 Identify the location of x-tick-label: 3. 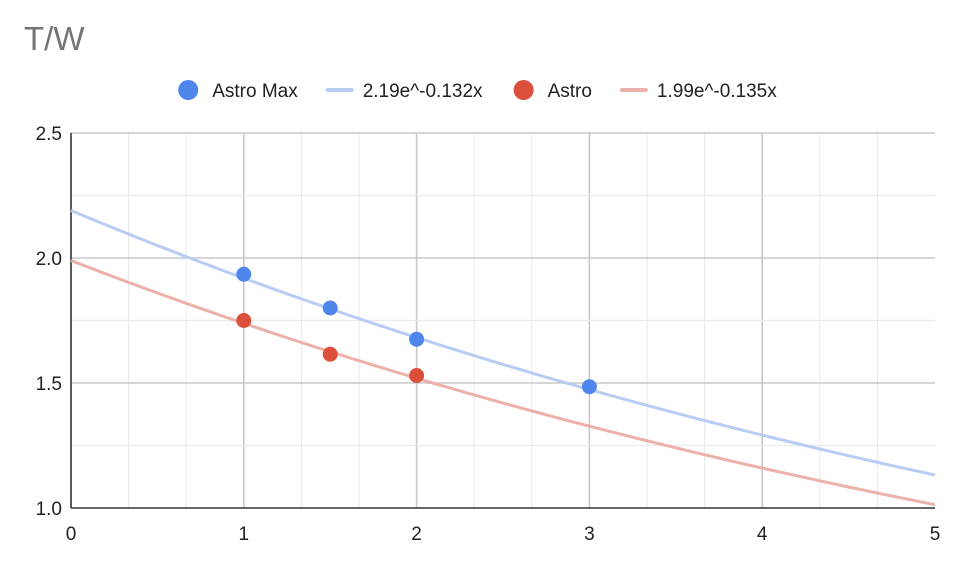
(589, 534).